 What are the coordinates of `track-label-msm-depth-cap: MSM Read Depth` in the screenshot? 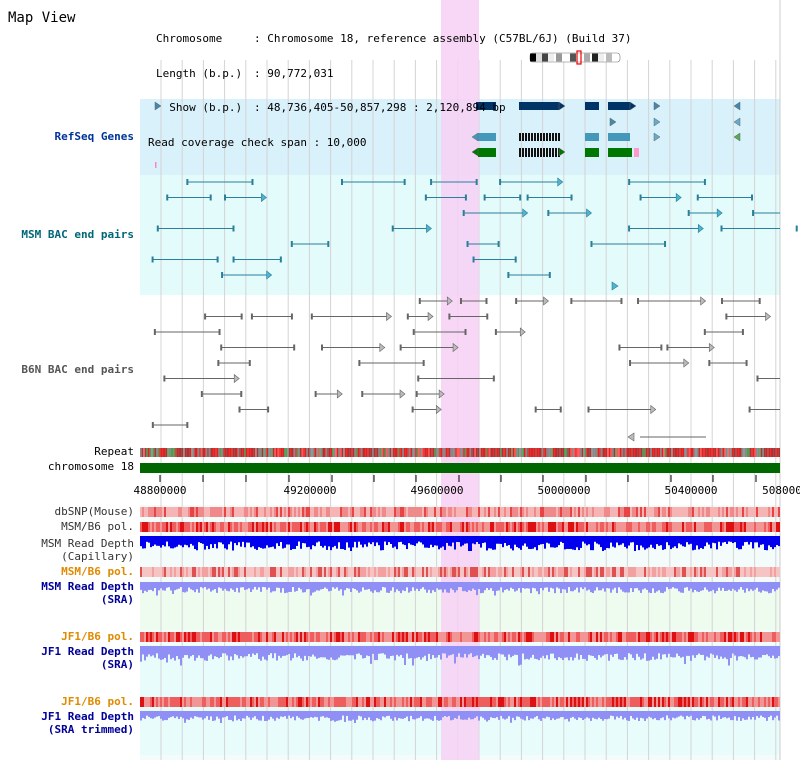 It's located at (87, 543).